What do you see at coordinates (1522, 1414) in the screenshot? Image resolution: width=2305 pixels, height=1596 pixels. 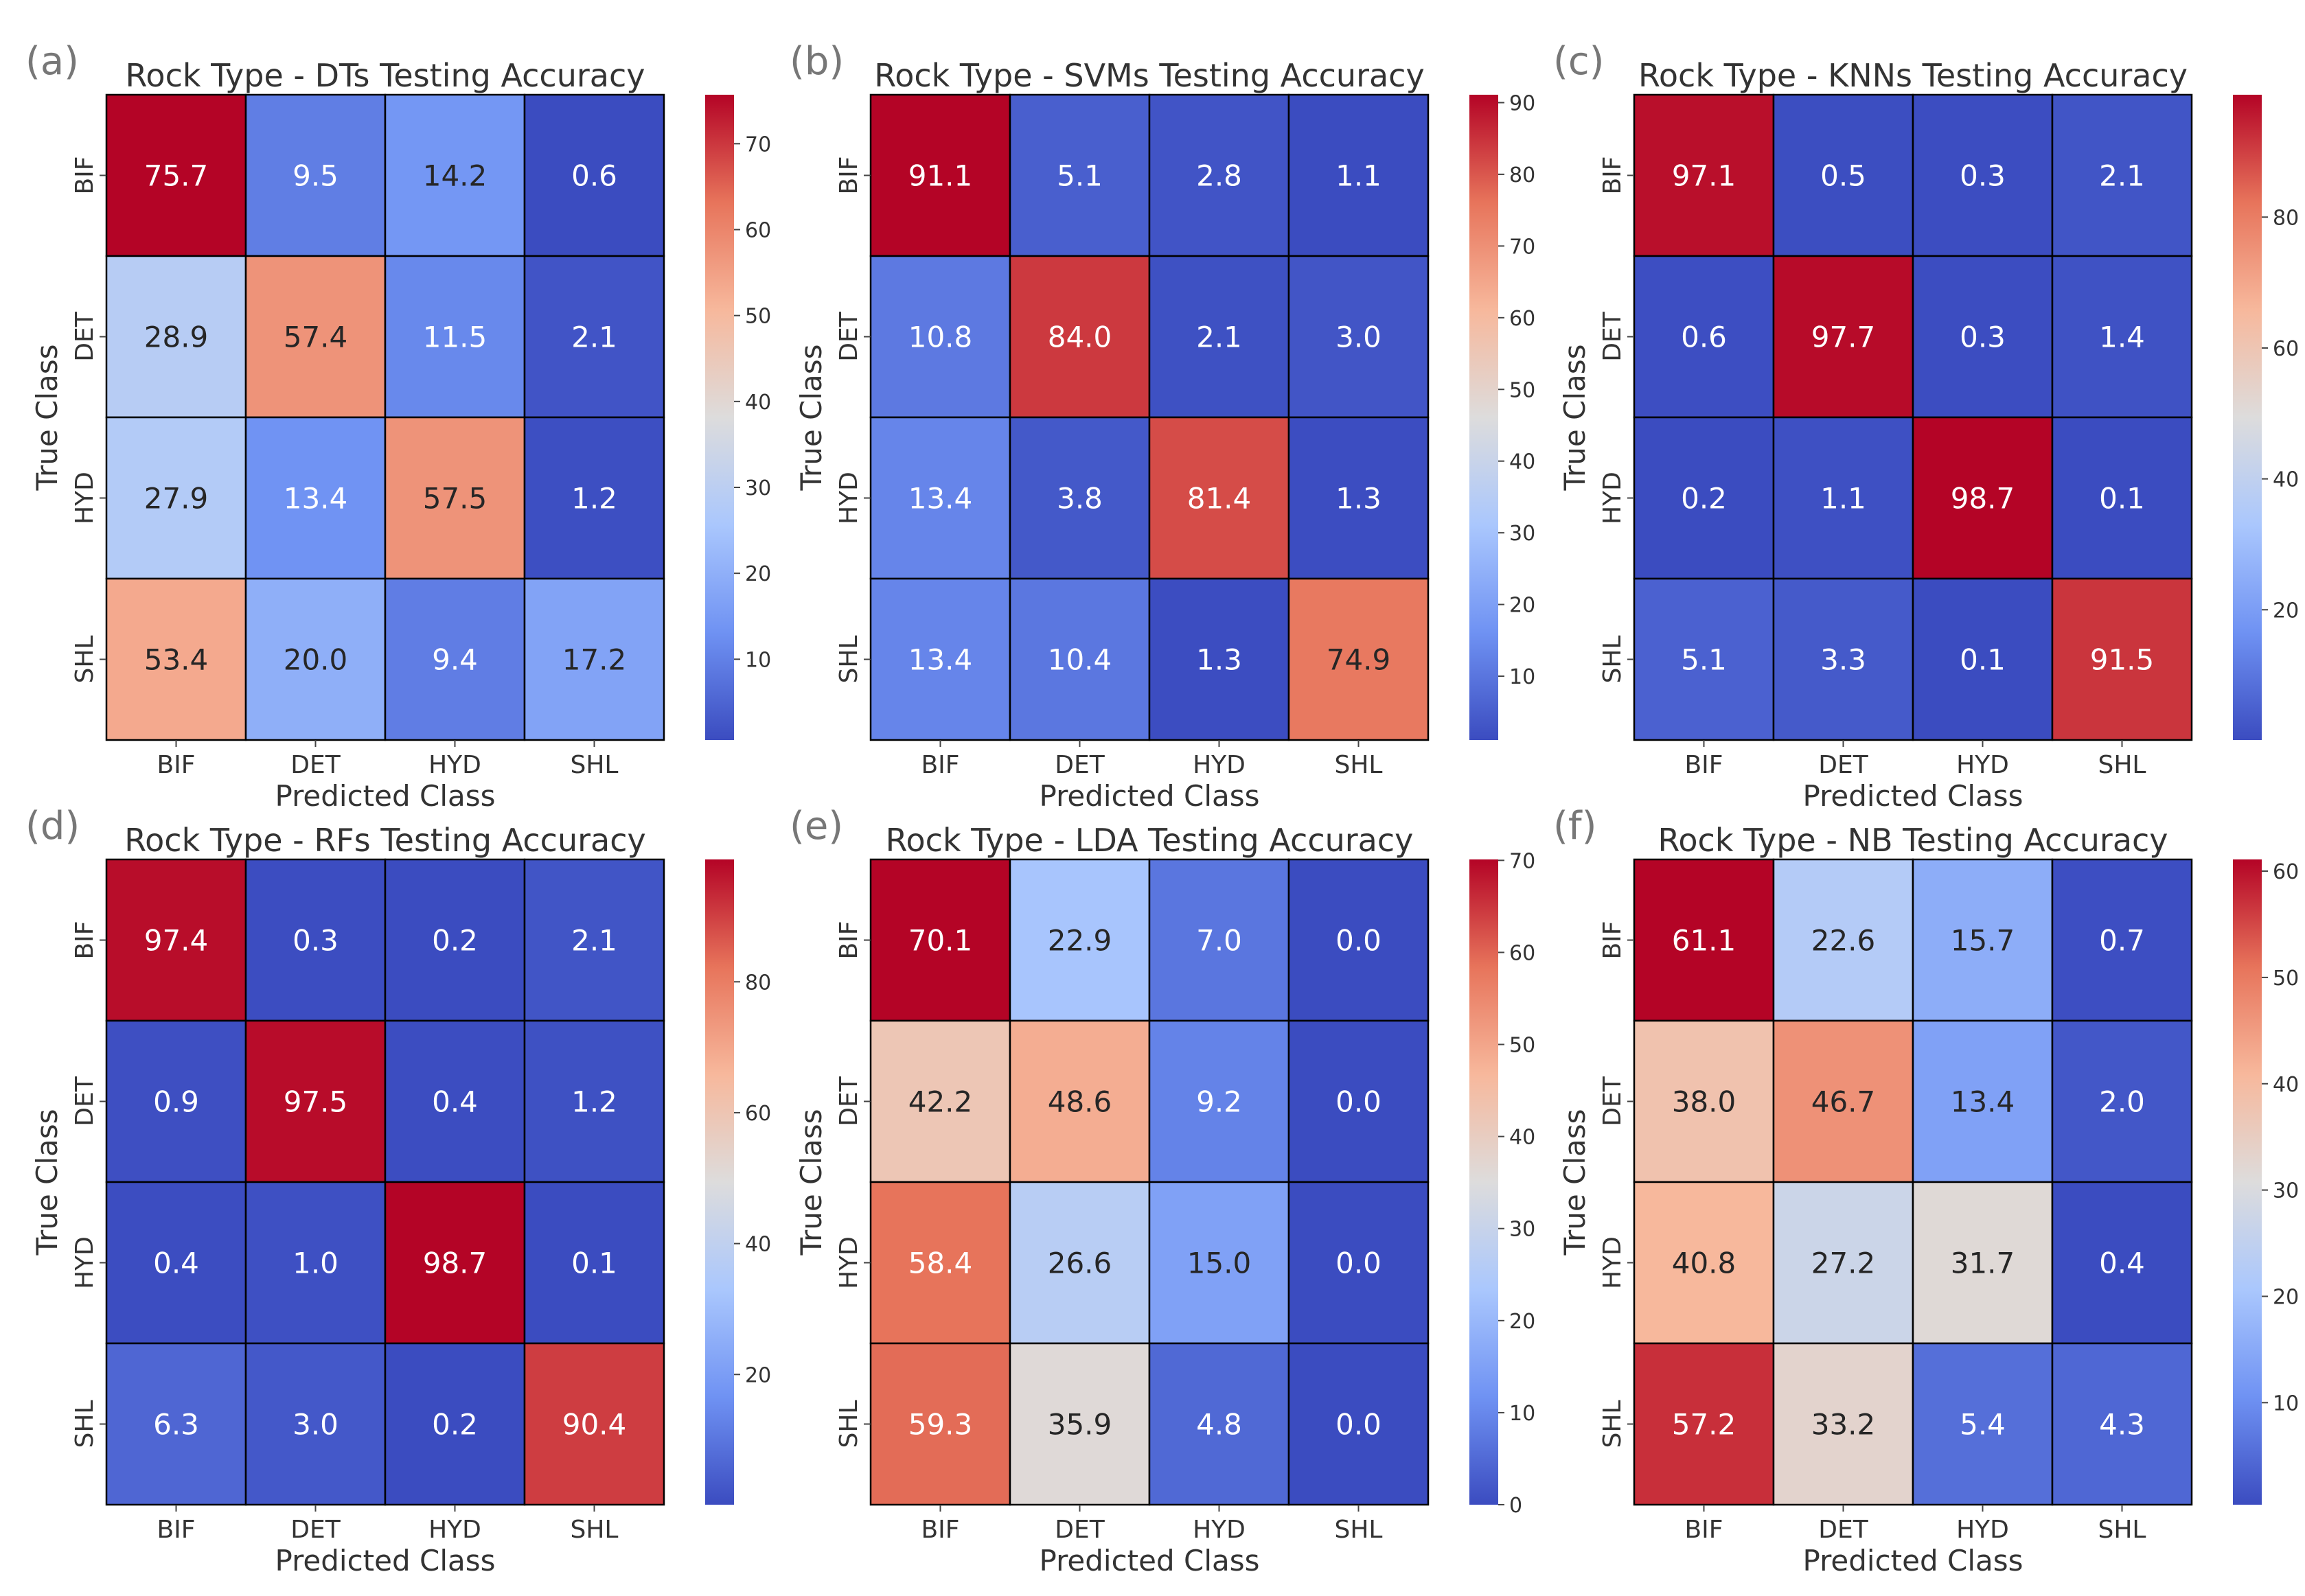 I see `colorbar-tick-label: 10` at bounding box center [1522, 1414].